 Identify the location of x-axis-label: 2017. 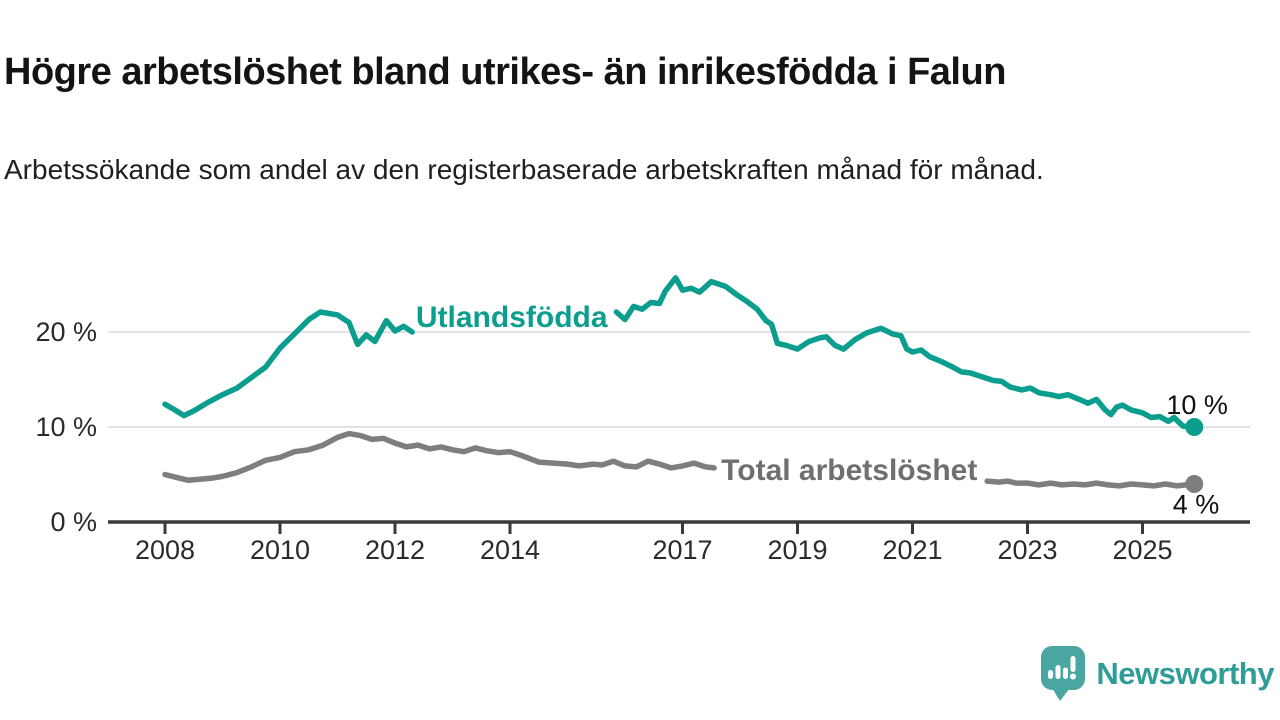
(682, 550).